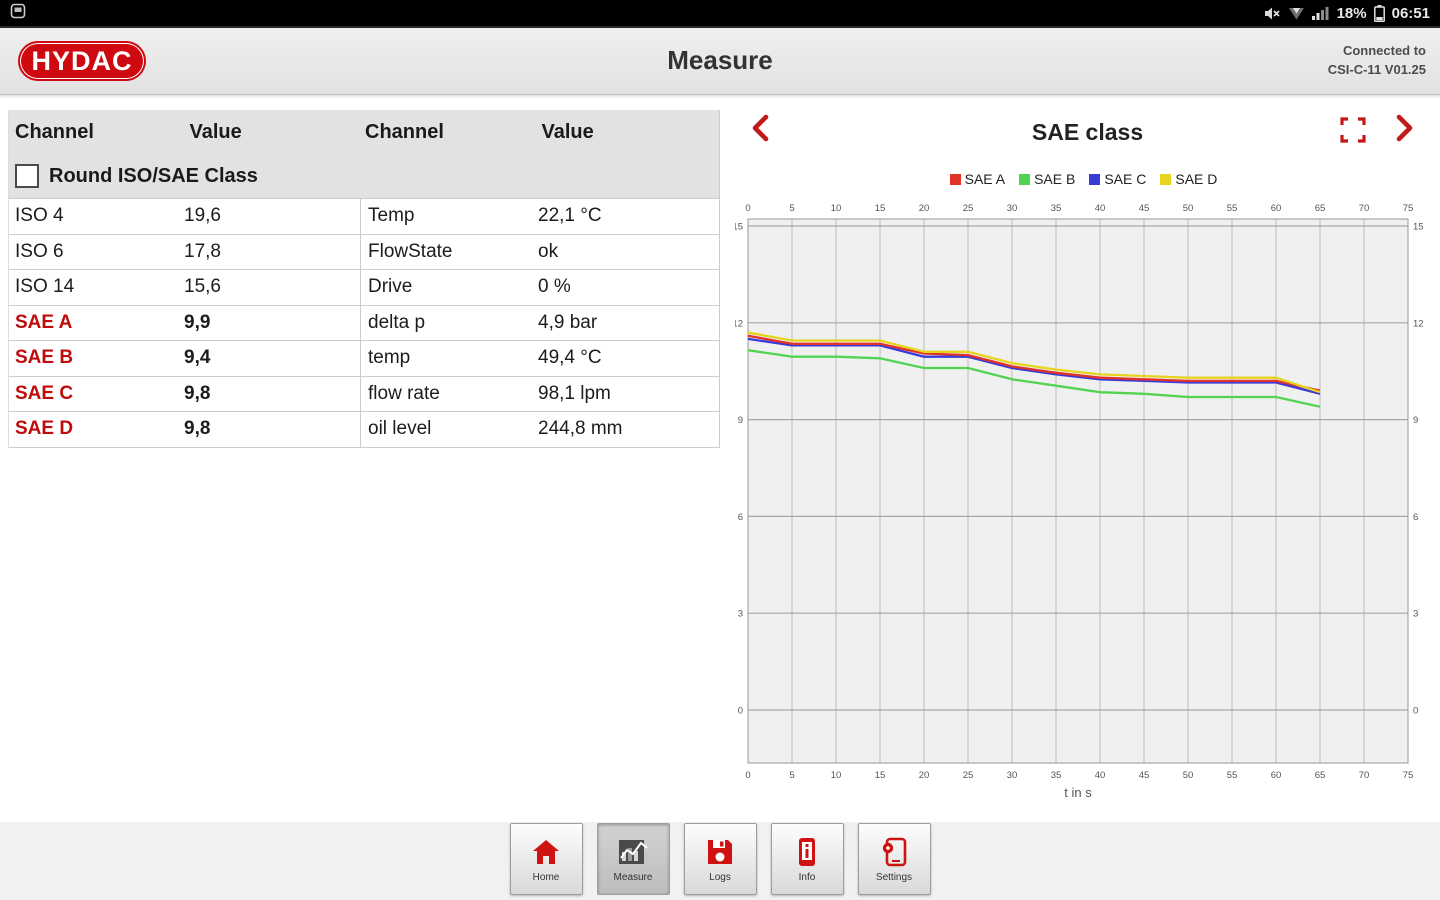 This screenshot has height=900, width=1440. I want to click on channel-1-cell: SAE B, so click(44, 358).